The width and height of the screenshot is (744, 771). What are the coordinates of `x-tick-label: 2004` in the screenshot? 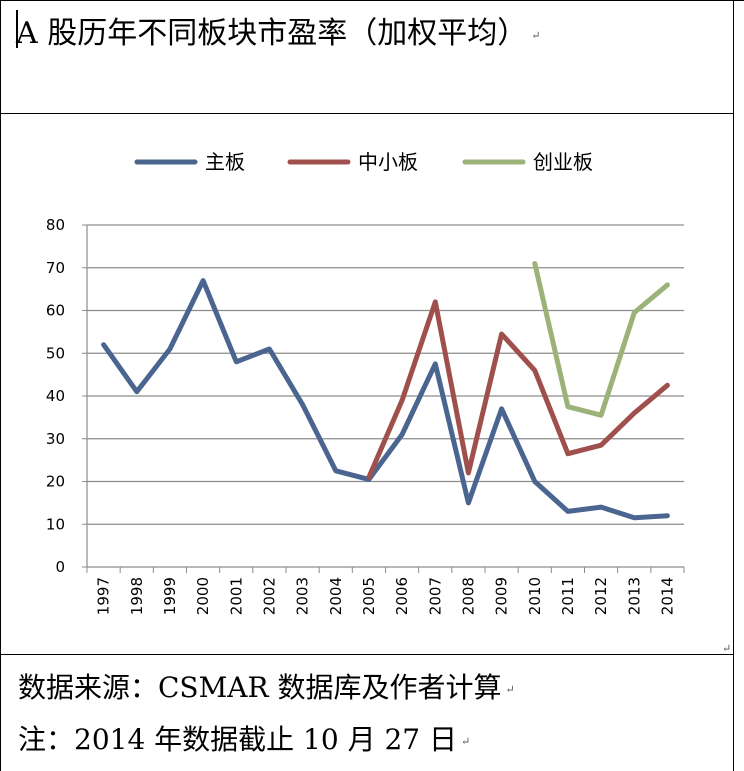 It's located at (336, 596).